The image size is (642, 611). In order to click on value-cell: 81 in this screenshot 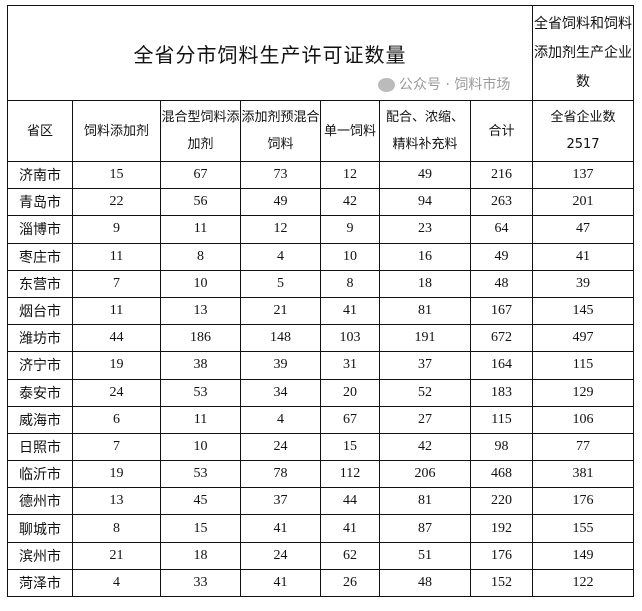, I will do `click(425, 501)`.